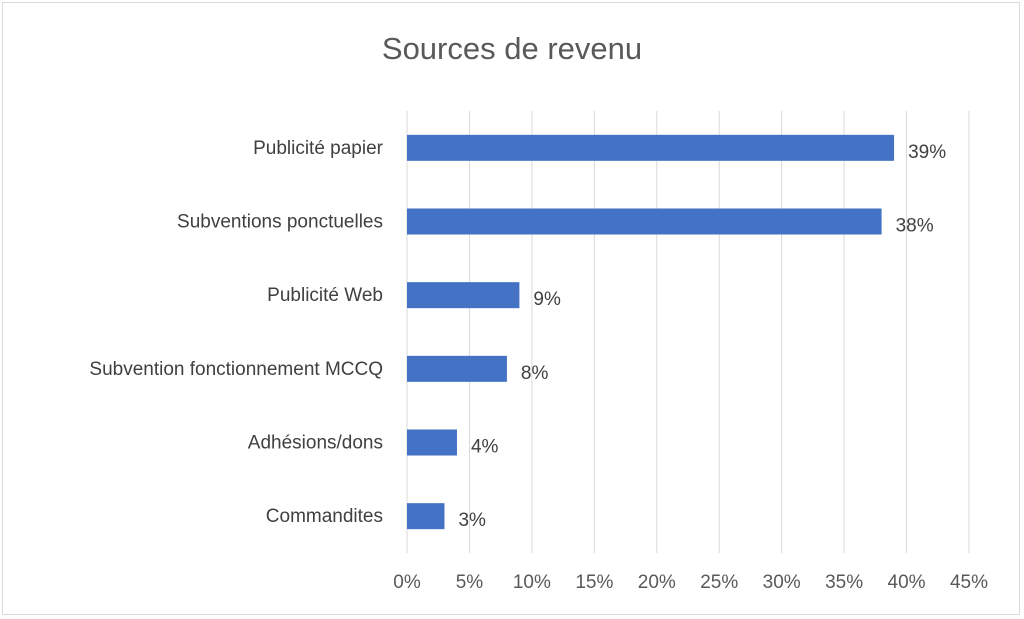 The width and height of the screenshot is (1024, 619). I want to click on x-tick-label: 25%, so click(719, 582).